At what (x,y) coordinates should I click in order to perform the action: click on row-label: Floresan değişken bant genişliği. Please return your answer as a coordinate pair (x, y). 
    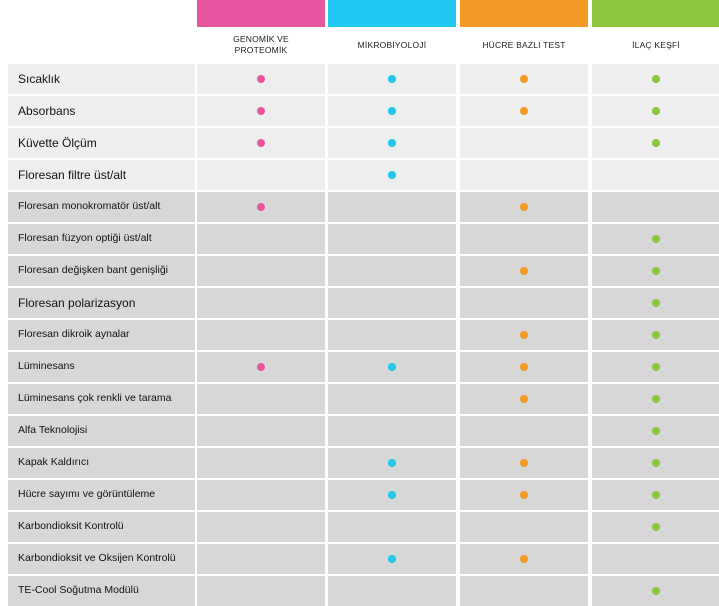
    Looking at the image, I should click on (93, 270).